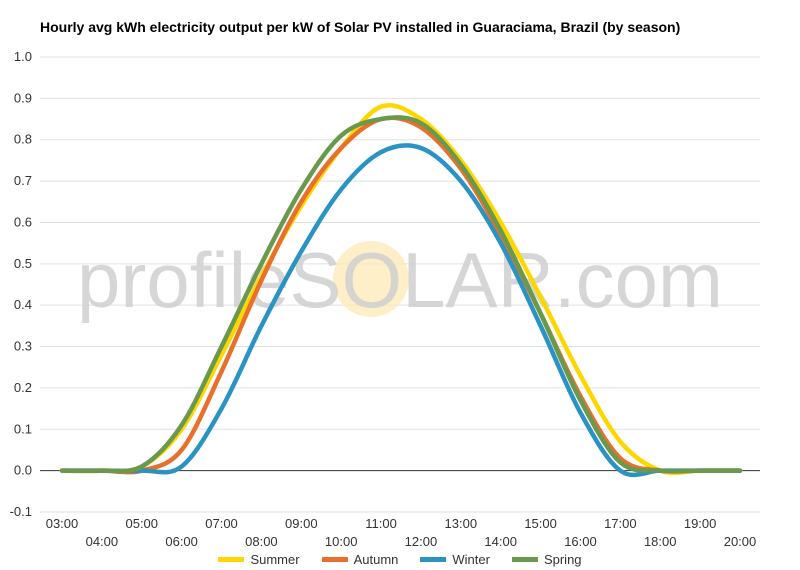  What do you see at coordinates (620, 523) in the screenshot?
I see `x-tick-label: 17:00` at bounding box center [620, 523].